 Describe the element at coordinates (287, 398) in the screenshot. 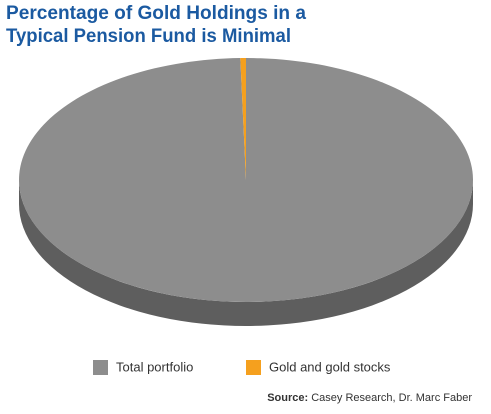

I see `source-label: Source:` at that location.